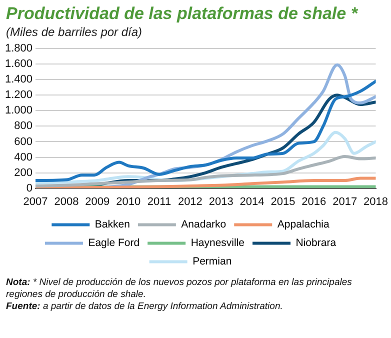 The width and height of the screenshot is (391, 338). Describe the element at coordinates (221, 202) in the screenshot. I see `x-tick-label: 2013` at that location.